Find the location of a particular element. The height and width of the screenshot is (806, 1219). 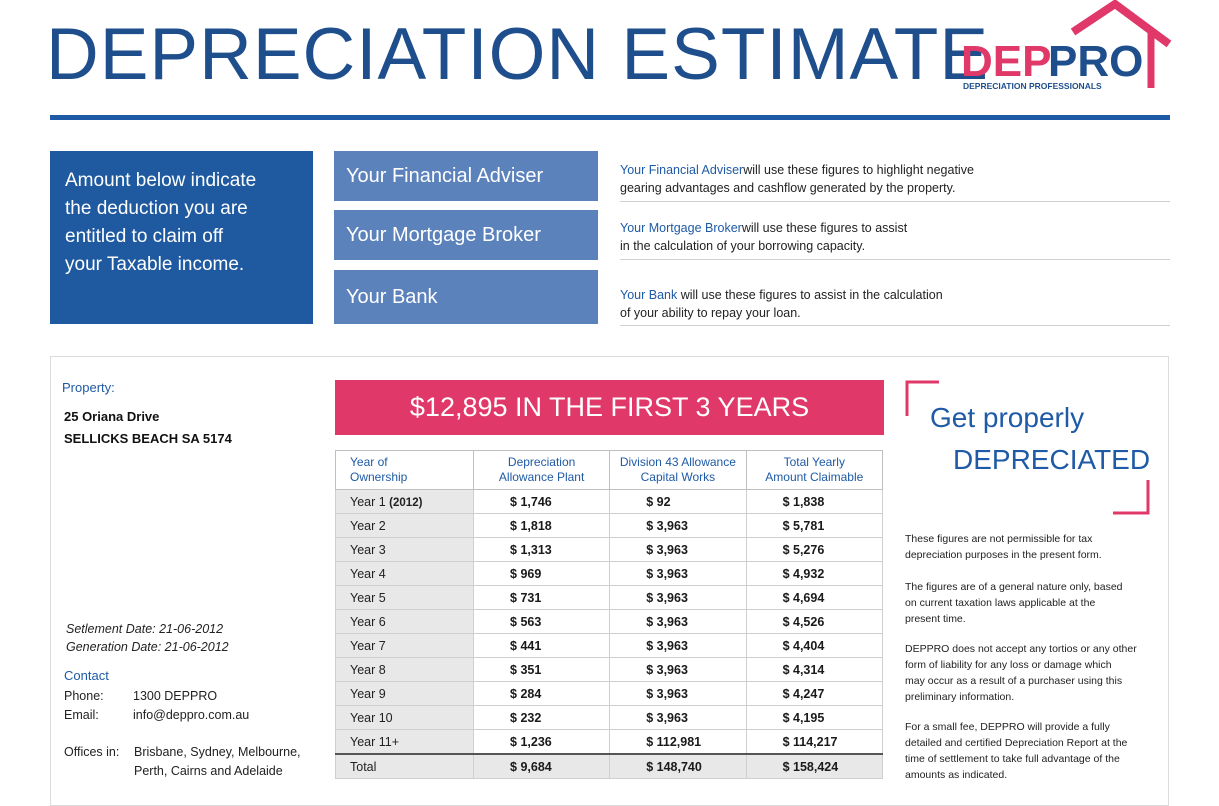

offices-line2: Perth, Cairns and Adelaide is located at coordinates (208, 771).